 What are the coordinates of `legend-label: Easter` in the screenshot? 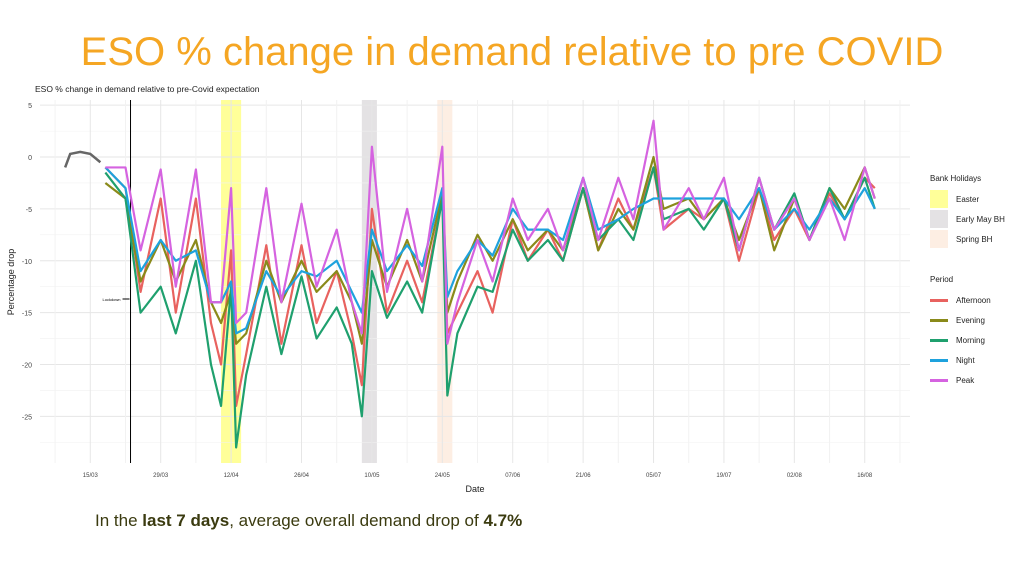 It's located at (968, 199).